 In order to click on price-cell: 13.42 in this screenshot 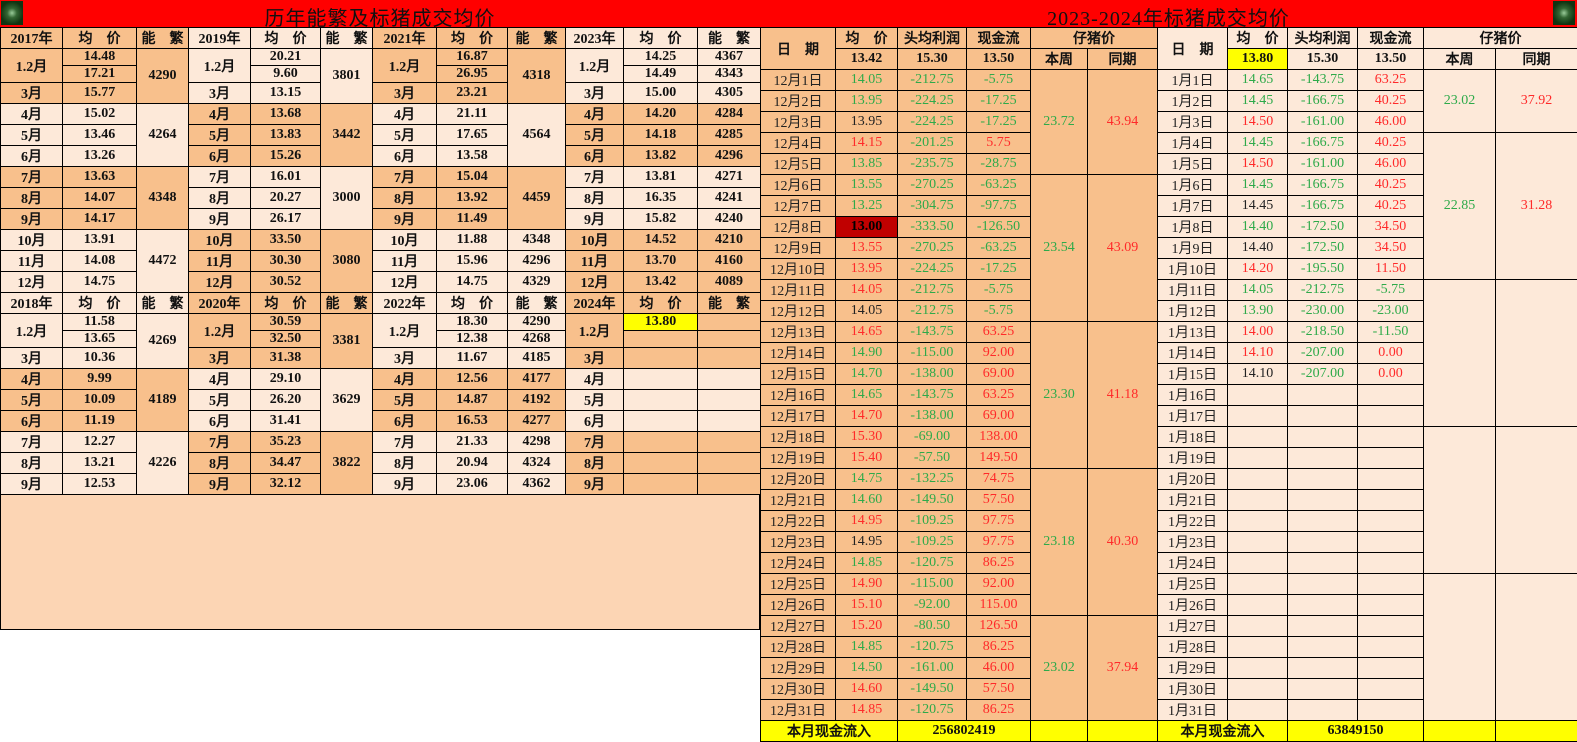, I will do `click(661, 282)`.